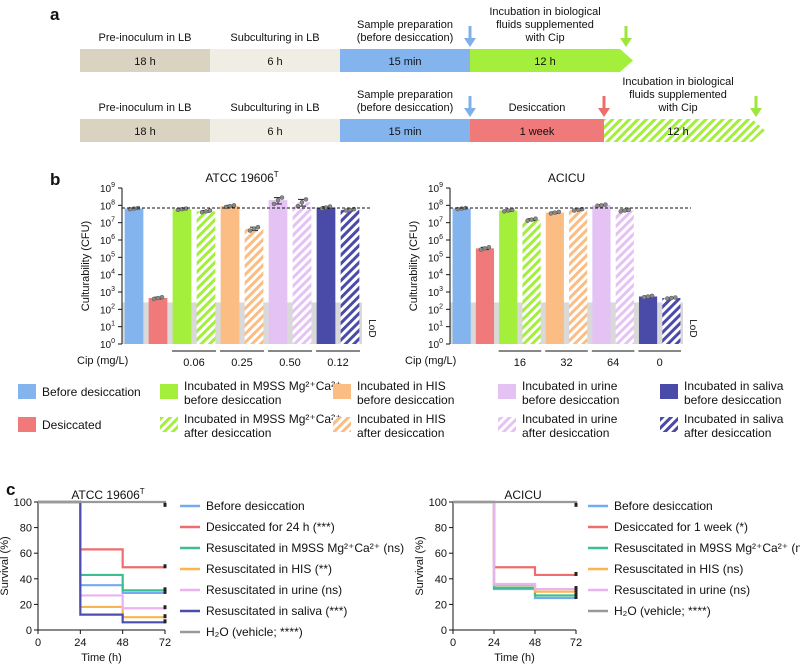 The height and width of the screenshot is (667, 800). What do you see at coordinates (405, 38) in the screenshot?
I see `row1-label-2-line: (before desiccation)` at bounding box center [405, 38].